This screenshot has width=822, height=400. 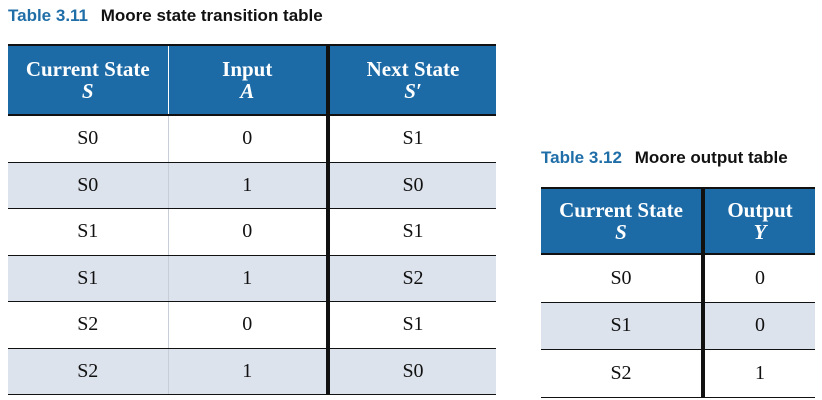 I want to click on header-label: Output, so click(x=760, y=210).